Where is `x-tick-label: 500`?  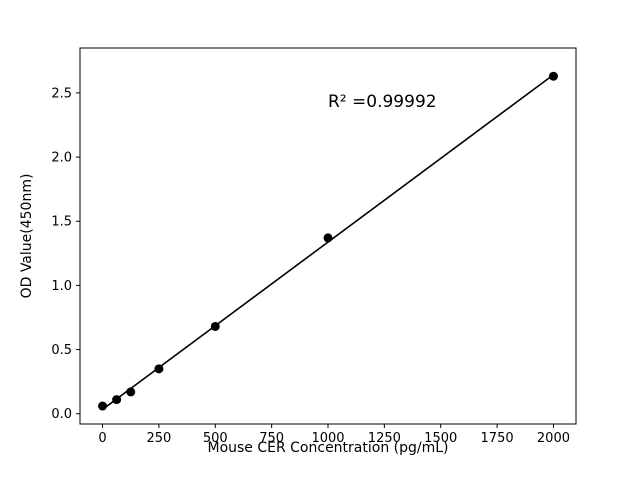
x-tick-label: 500 is located at coordinates (215, 438).